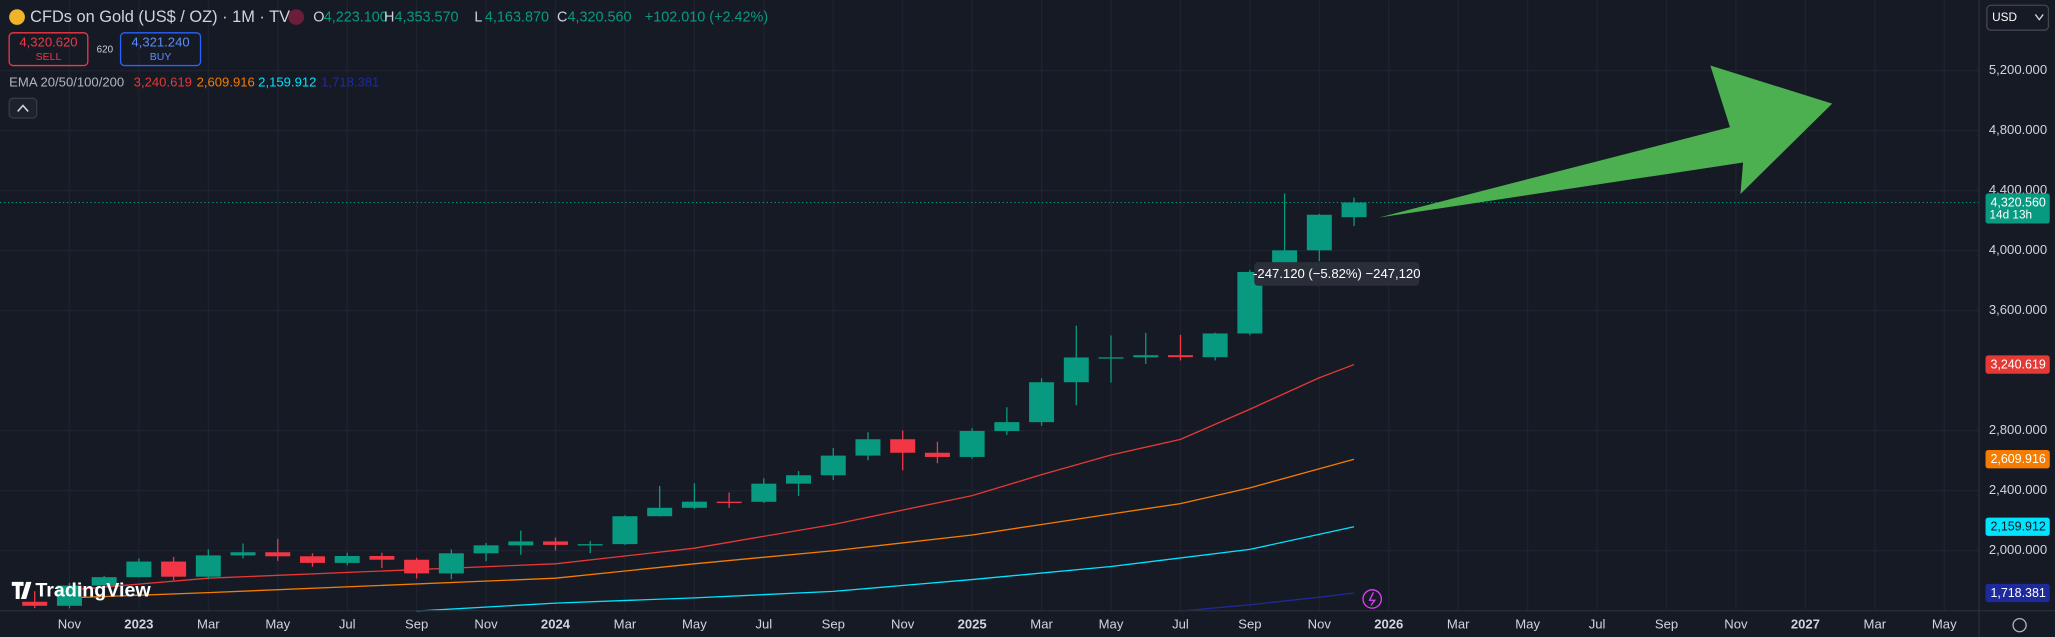 The image size is (2055, 637). Describe the element at coordinates (49, 57) in the screenshot. I see `sell-label: SELL` at that location.